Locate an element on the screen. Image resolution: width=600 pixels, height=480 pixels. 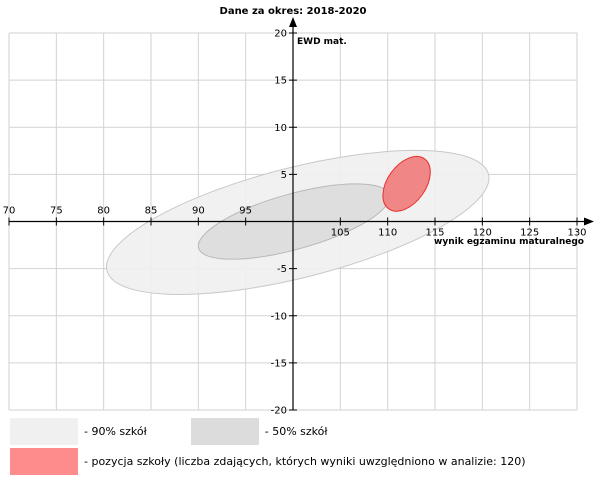
x-tick-label: 120 is located at coordinates (482, 233).